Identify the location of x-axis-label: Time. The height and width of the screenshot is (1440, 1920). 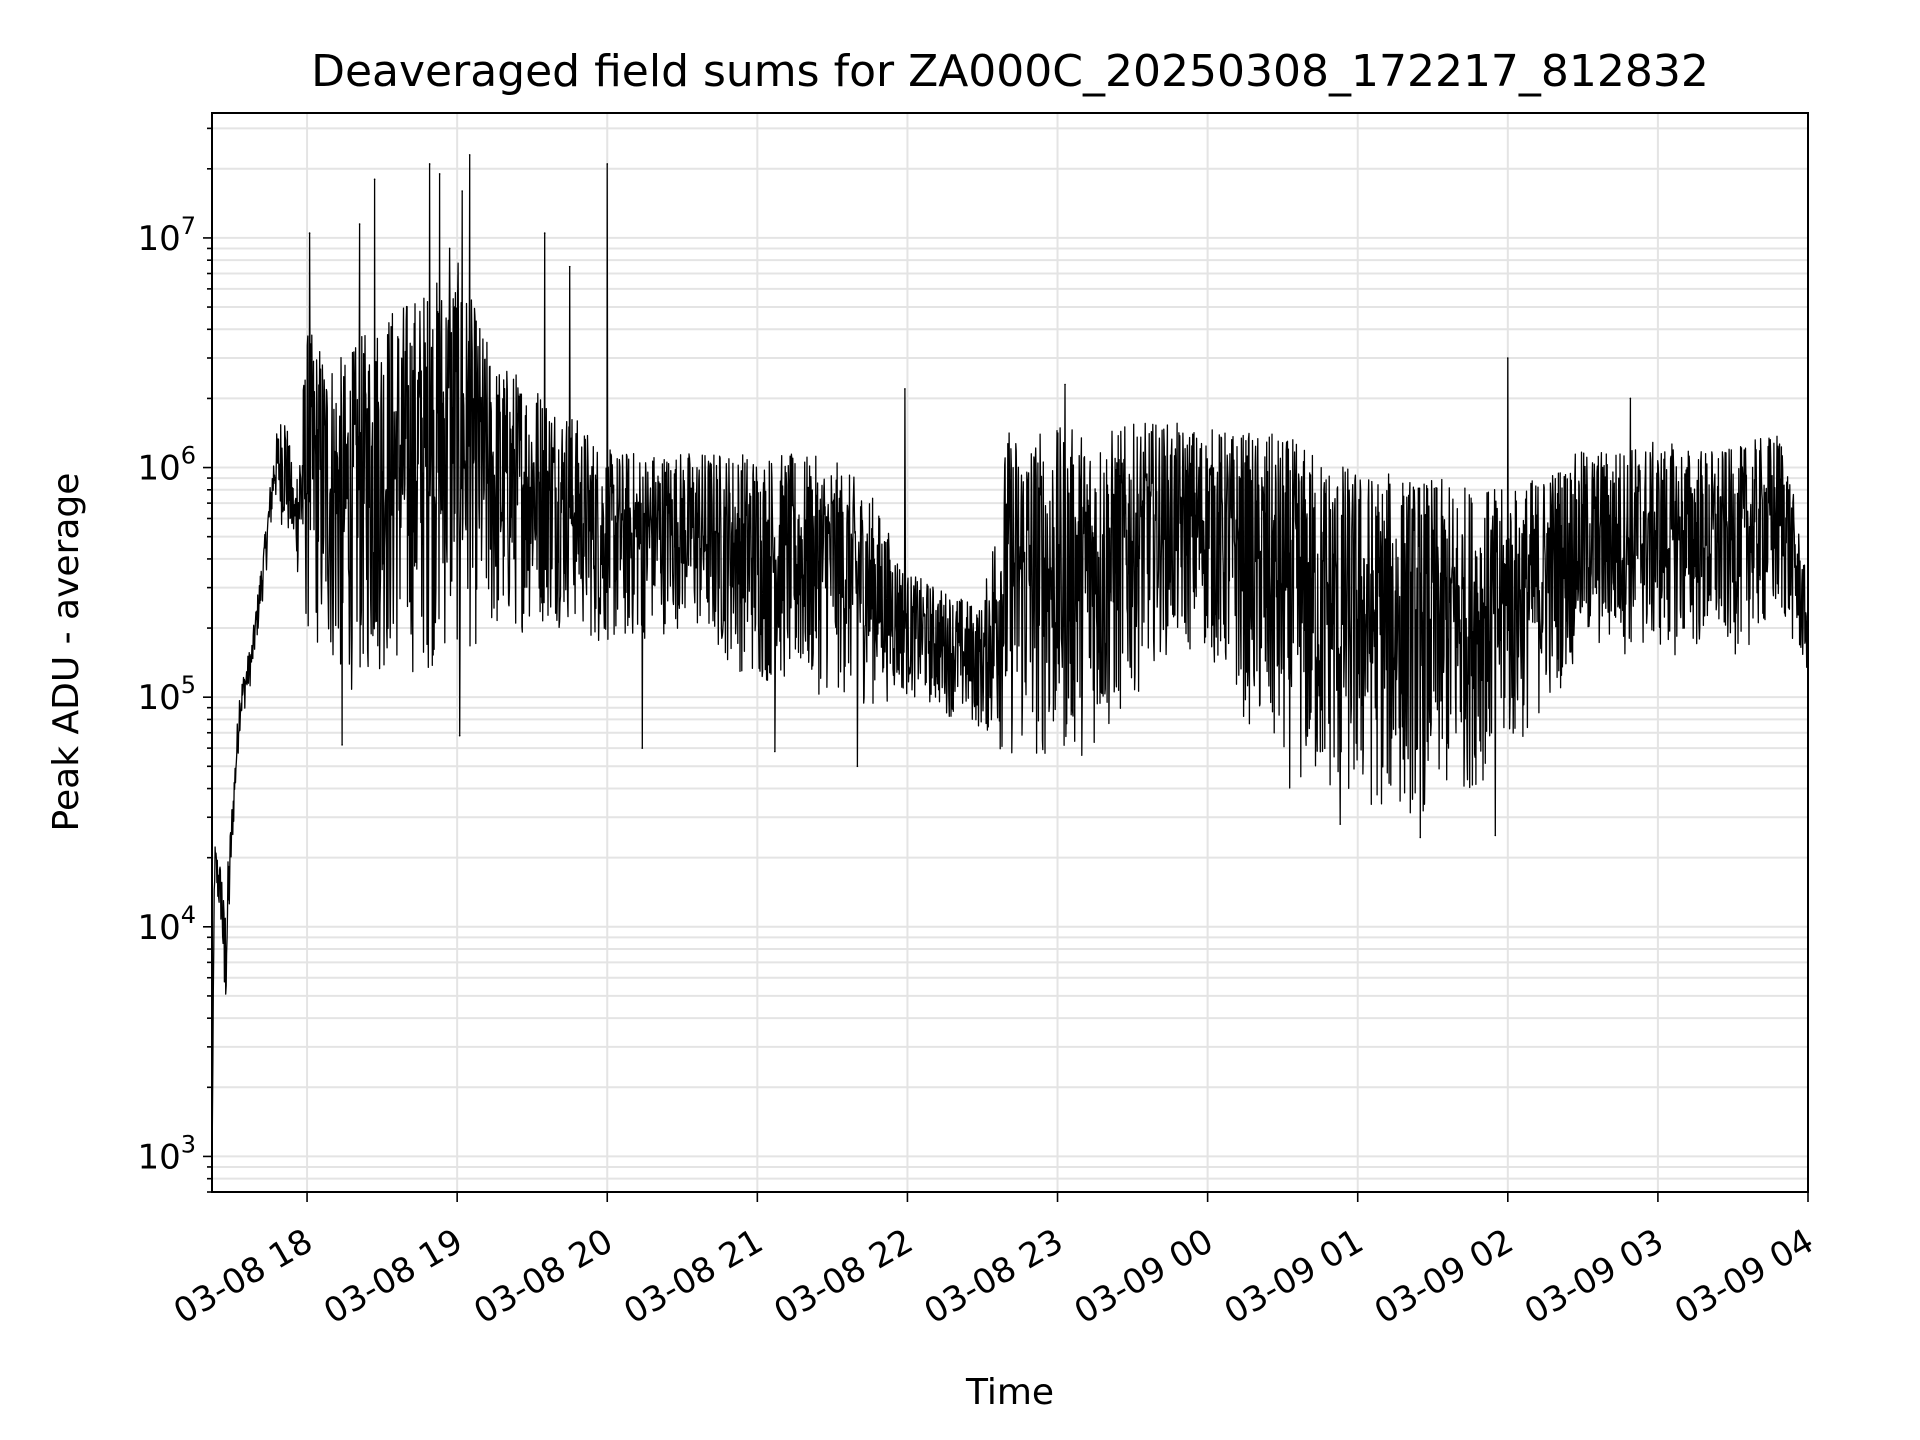
(1009, 1392).